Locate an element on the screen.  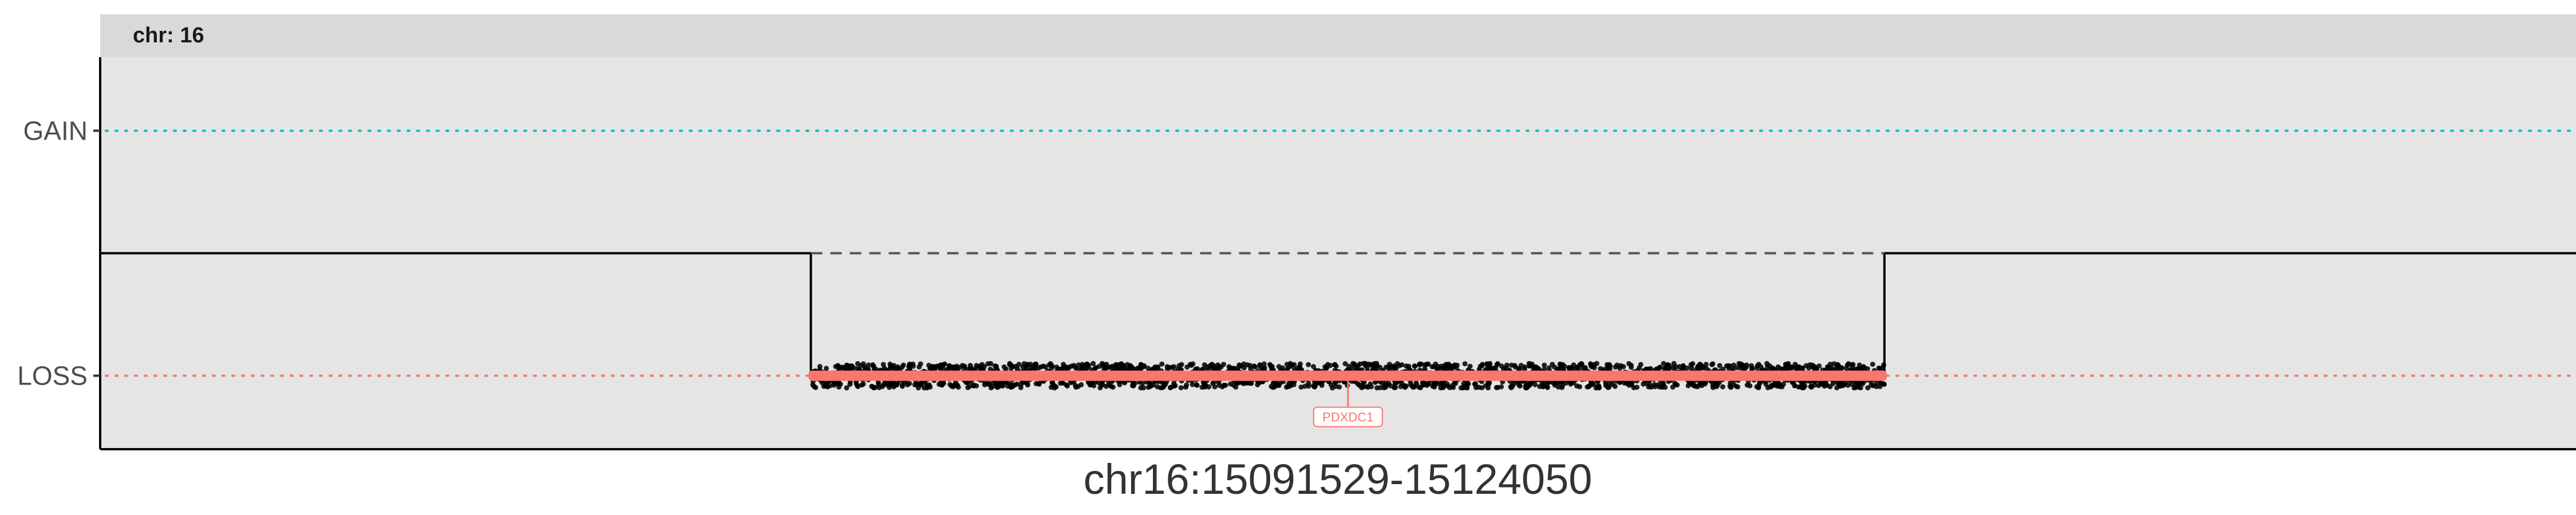
facet-strip is located at coordinates (1338, 35).